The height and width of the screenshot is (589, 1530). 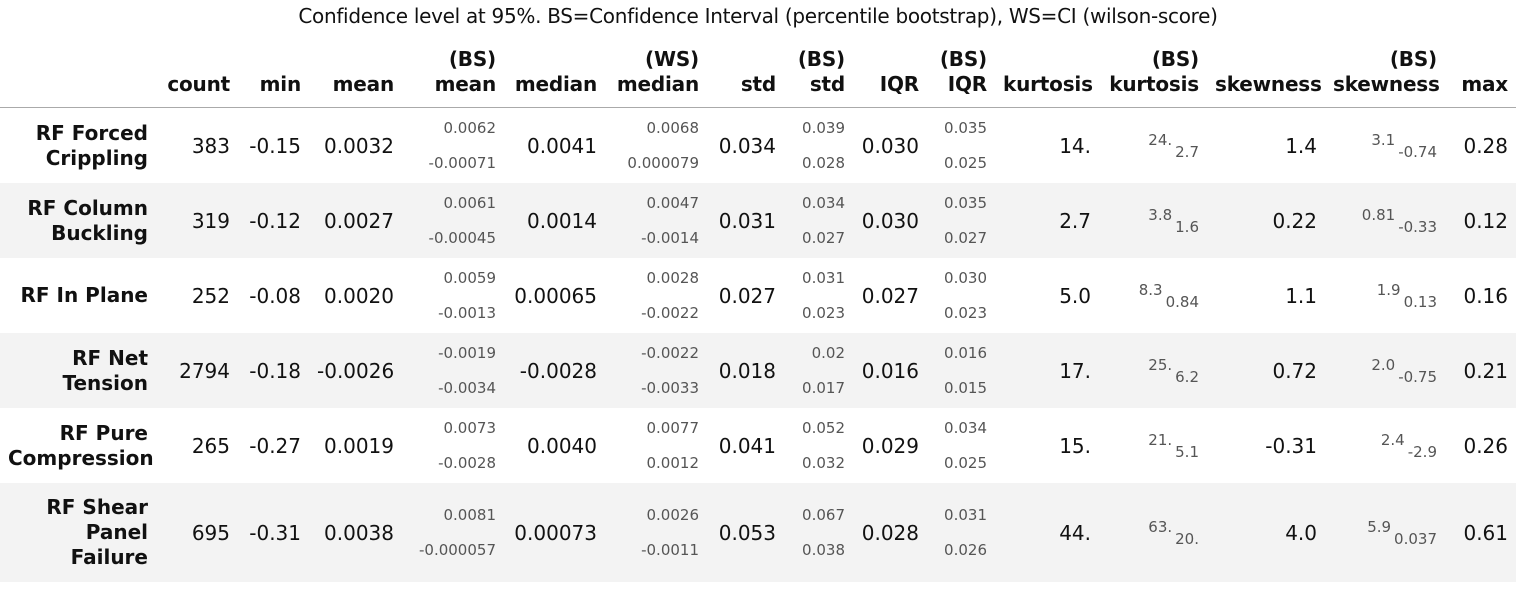 What do you see at coordinates (673, 514) in the screenshot?
I see `ci-upper: 0.0026` at bounding box center [673, 514].